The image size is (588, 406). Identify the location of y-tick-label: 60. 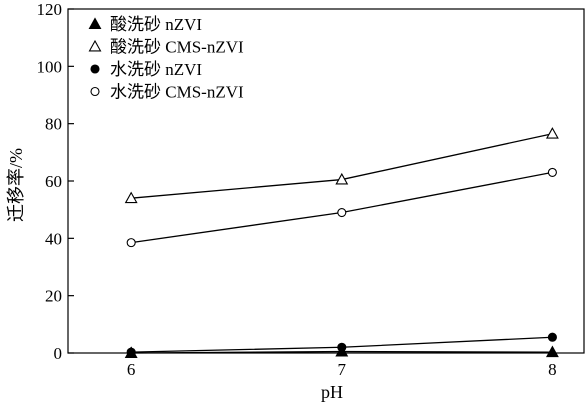
(53, 181).